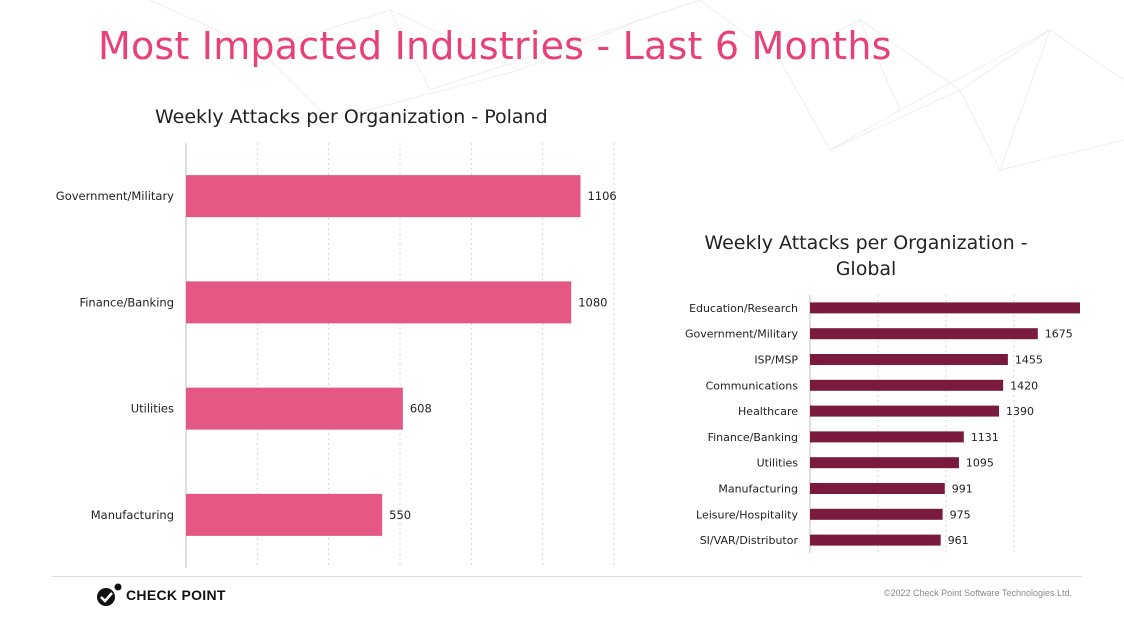  I want to click on poland-value-label: 1080, so click(592, 302).